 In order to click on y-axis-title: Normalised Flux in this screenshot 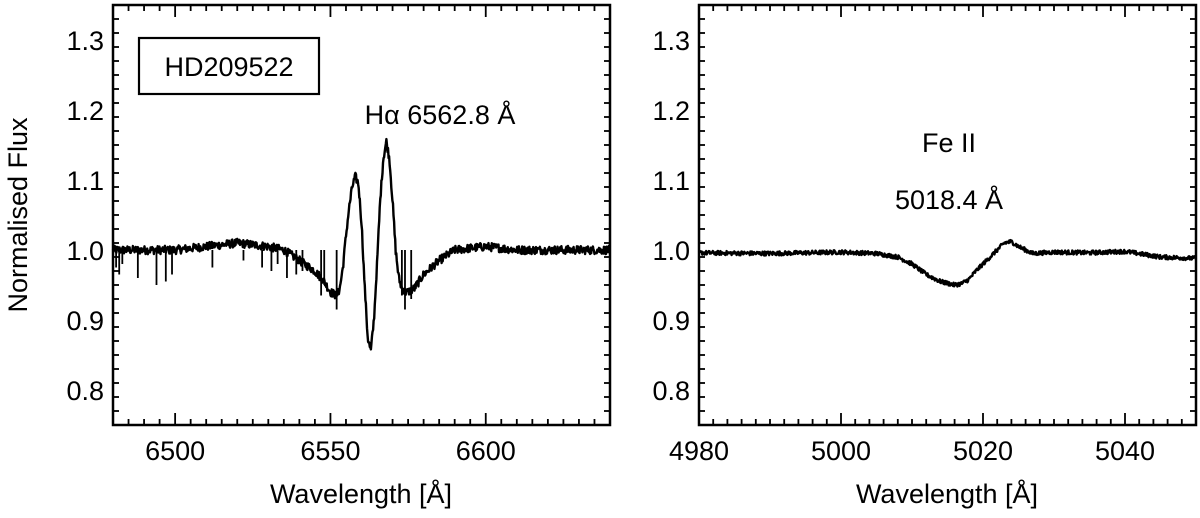, I will do `click(18, 215)`.